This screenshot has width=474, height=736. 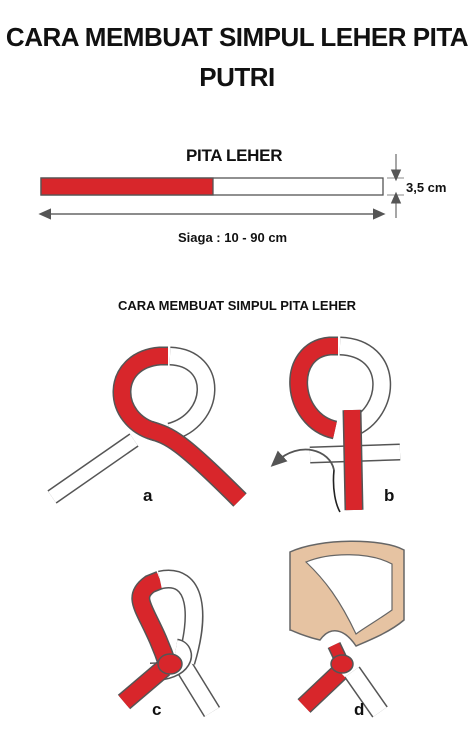 I want to click on ribbon-width-label: 3,5 cm, so click(x=426, y=187).